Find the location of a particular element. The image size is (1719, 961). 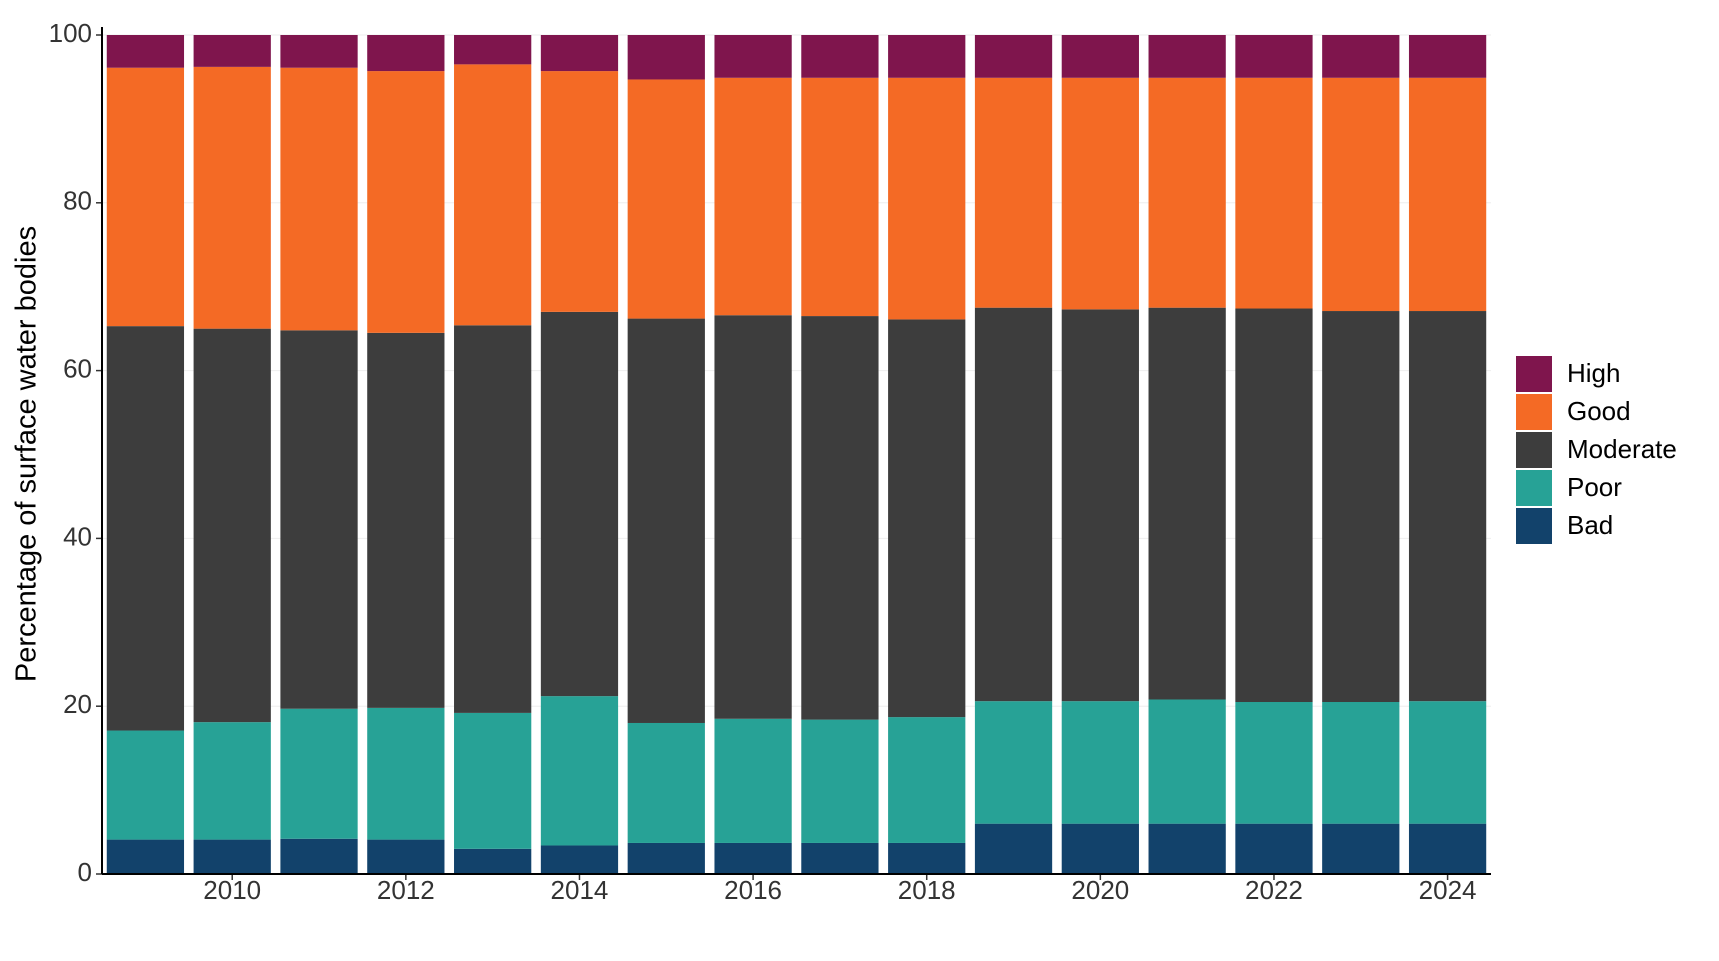

x-tick-label: 2014 is located at coordinates (580, 890).